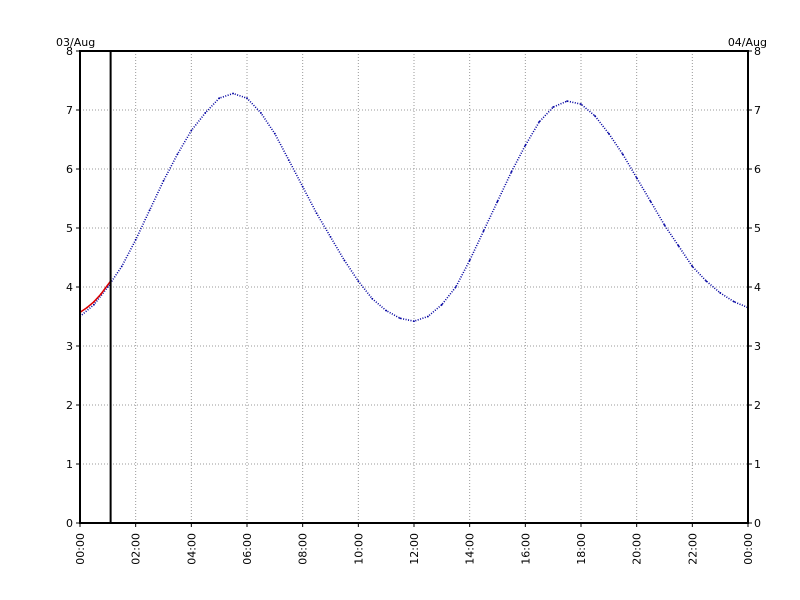 The height and width of the screenshot is (600, 800). Describe the element at coordinates (69, 523) in the screenshot. I see `y-tick-label-left: 0` at that location.